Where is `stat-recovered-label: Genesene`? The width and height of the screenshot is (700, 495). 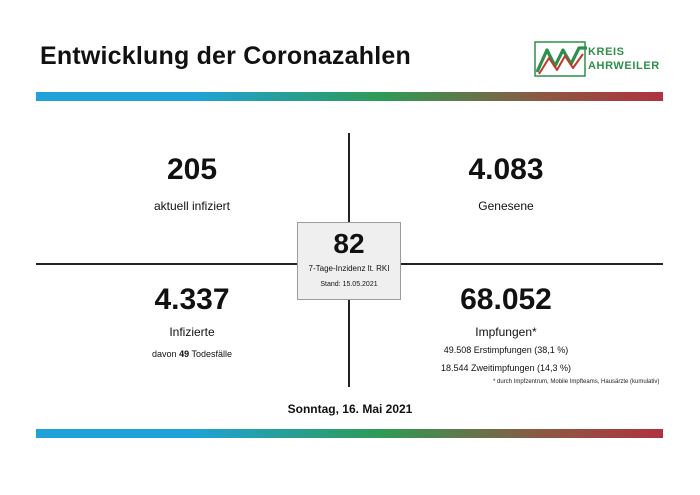
stat-recovered-label: Genesene is located at coordinates (506, 206).